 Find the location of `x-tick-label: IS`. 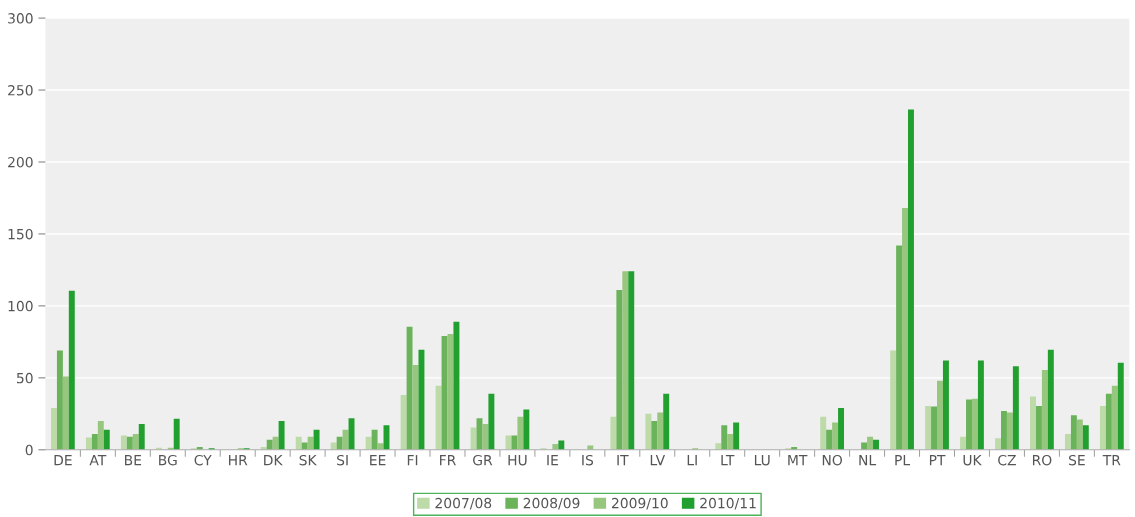

x-tick-label: IS is located at coordinates (588, 460).